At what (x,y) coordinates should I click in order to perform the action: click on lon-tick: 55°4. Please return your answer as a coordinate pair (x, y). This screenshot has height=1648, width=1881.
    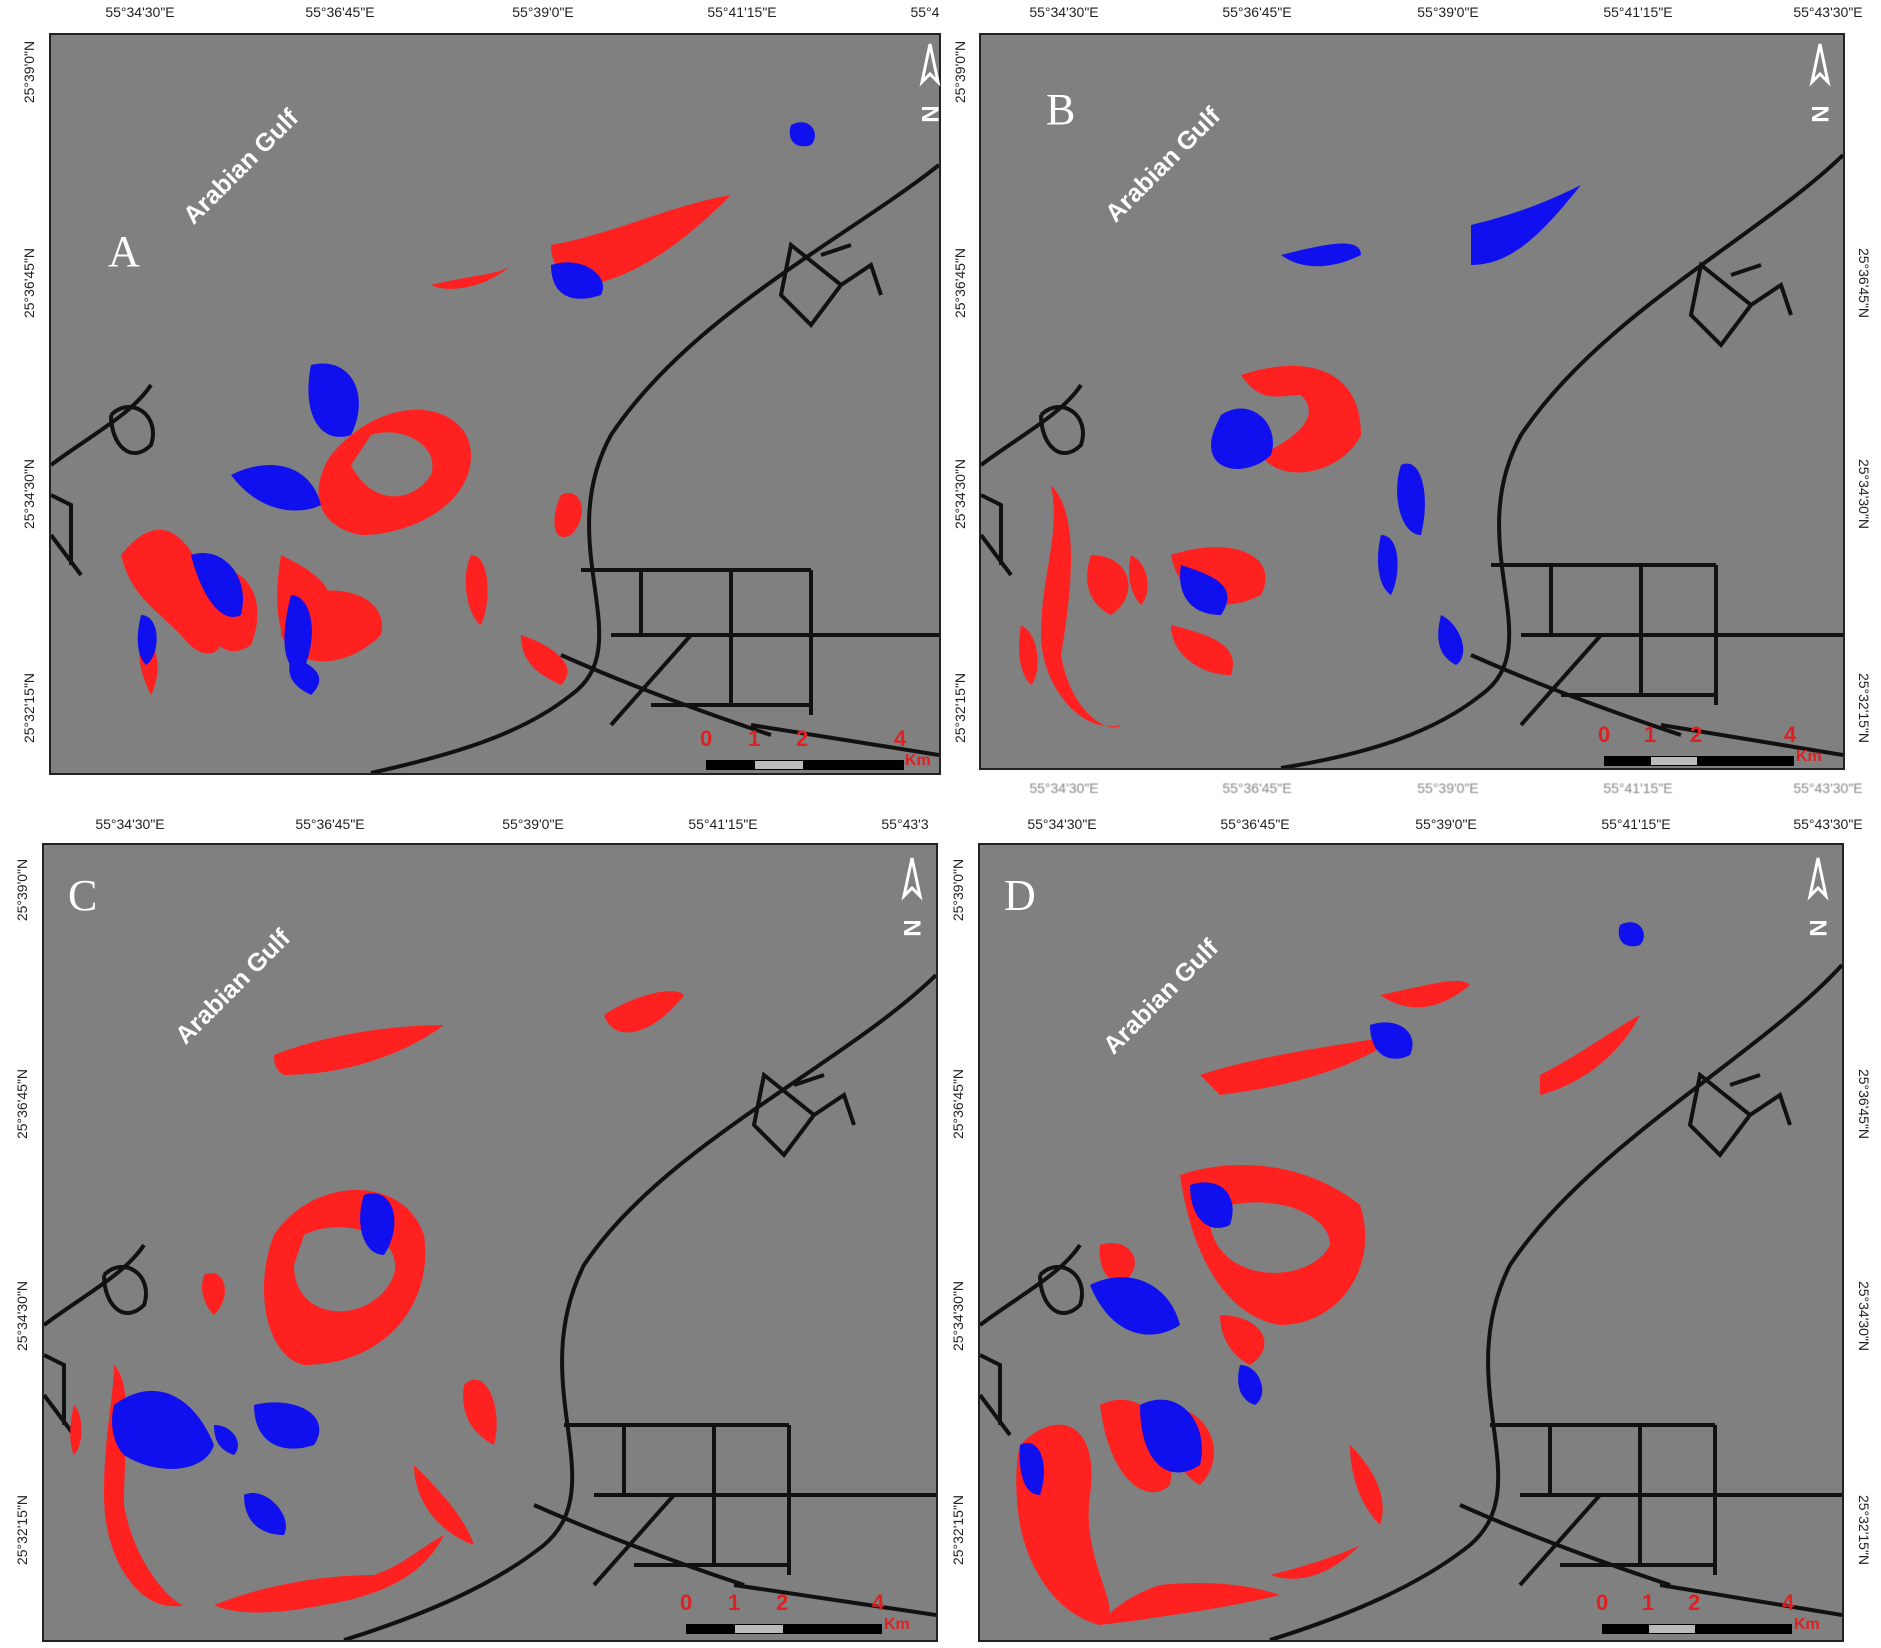
    Looking at the image, I should click on (925, 12).